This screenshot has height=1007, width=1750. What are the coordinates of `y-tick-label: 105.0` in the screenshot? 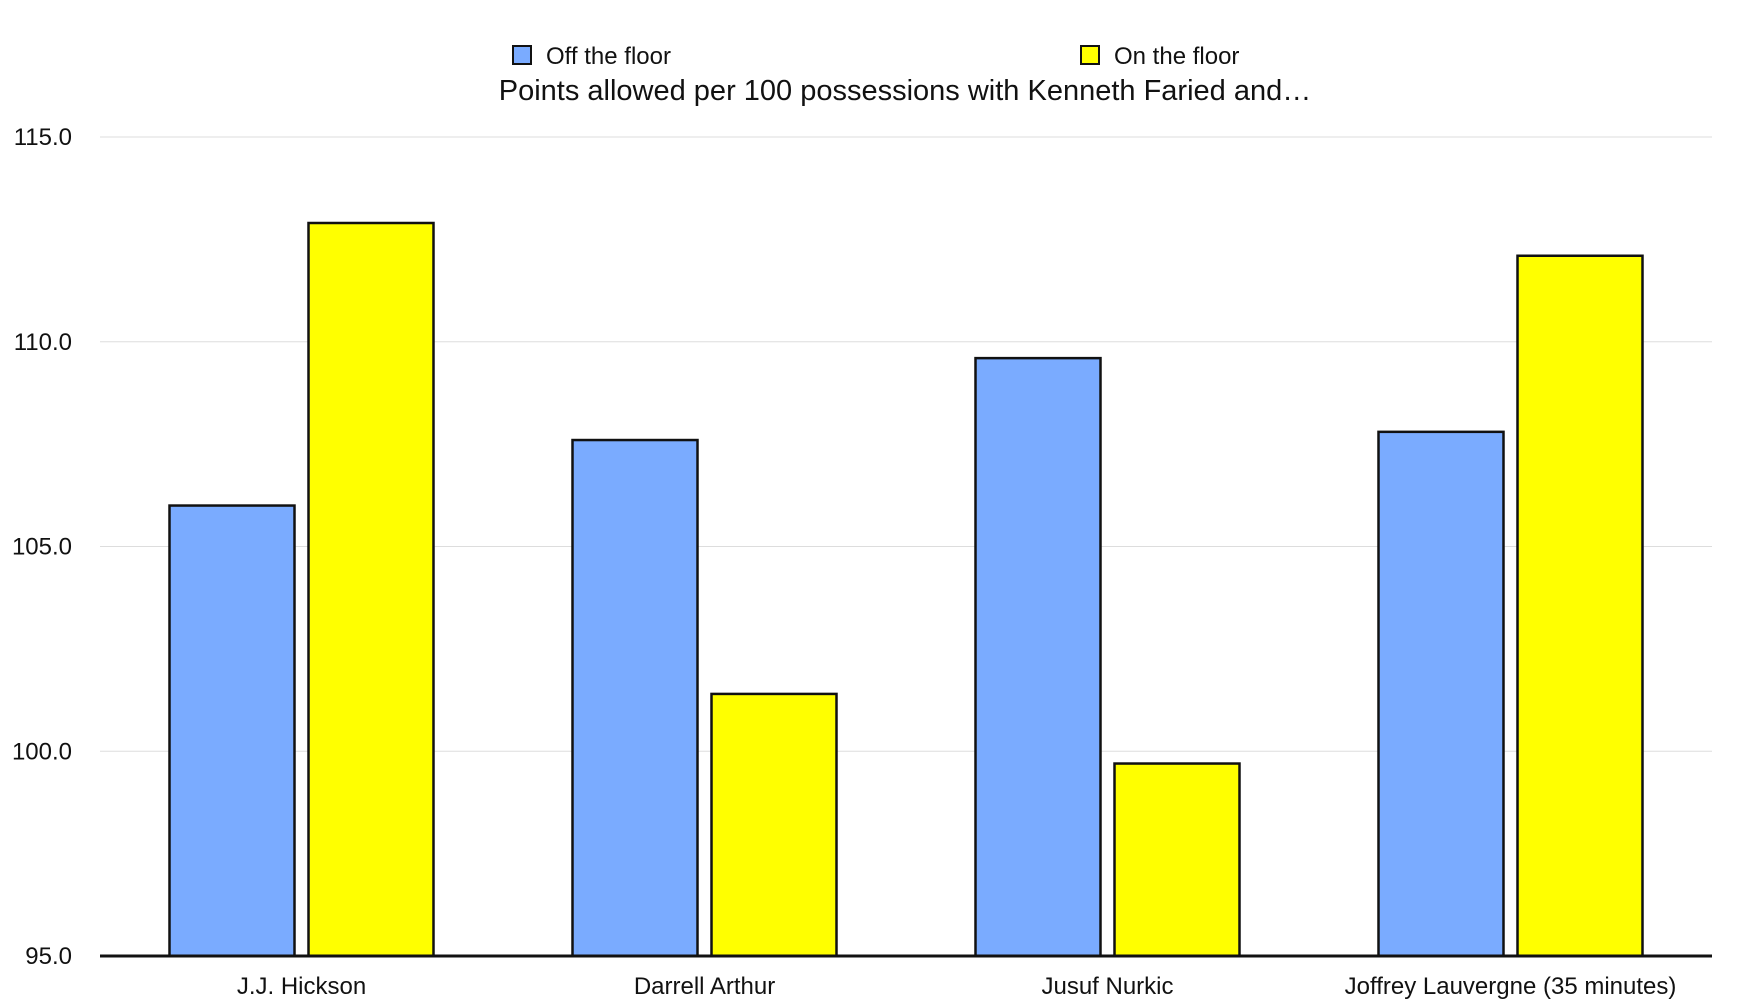 It's located at (42, 547).